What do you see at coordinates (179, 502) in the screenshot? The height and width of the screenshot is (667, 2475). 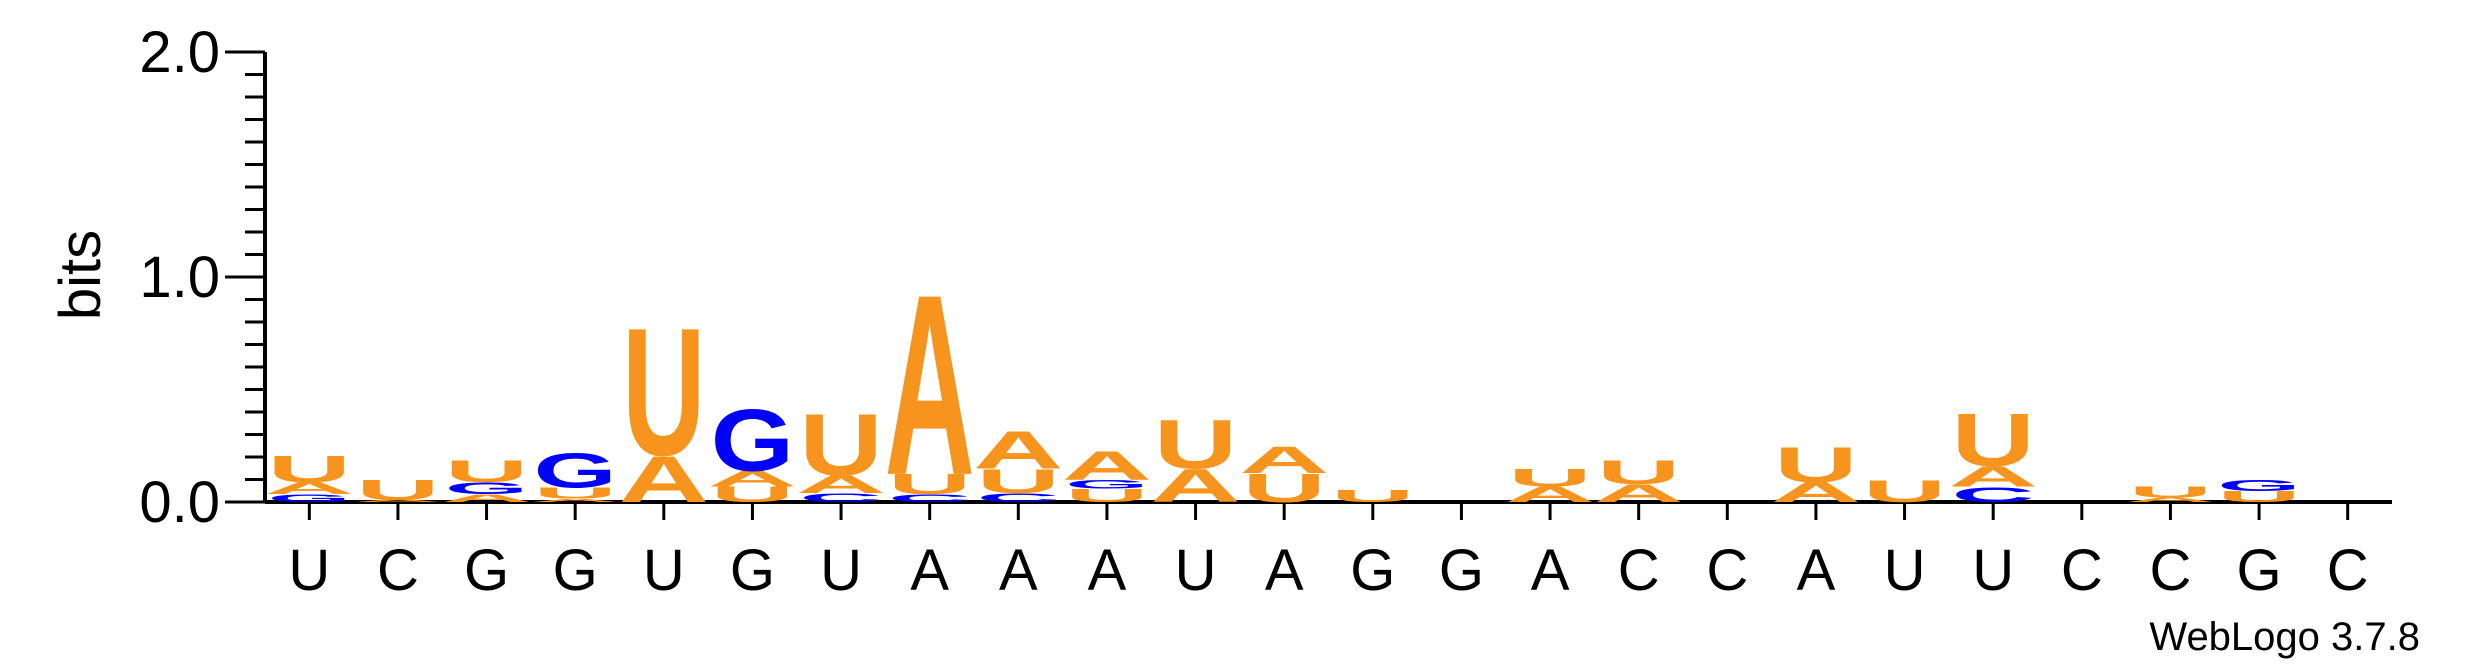 I see `y-tick-label: 0.0` at bounding box center [179, 502].